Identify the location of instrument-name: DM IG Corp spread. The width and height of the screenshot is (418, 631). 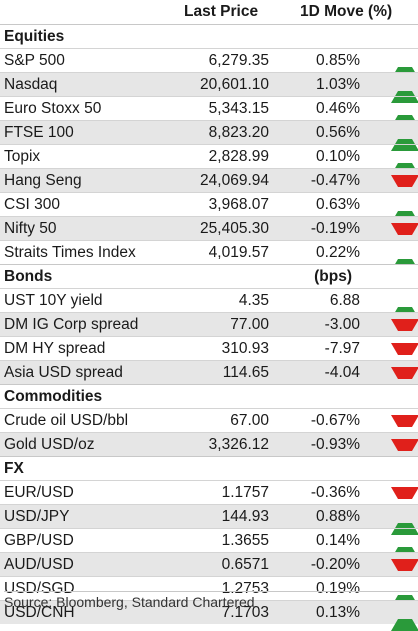
(71, 324).